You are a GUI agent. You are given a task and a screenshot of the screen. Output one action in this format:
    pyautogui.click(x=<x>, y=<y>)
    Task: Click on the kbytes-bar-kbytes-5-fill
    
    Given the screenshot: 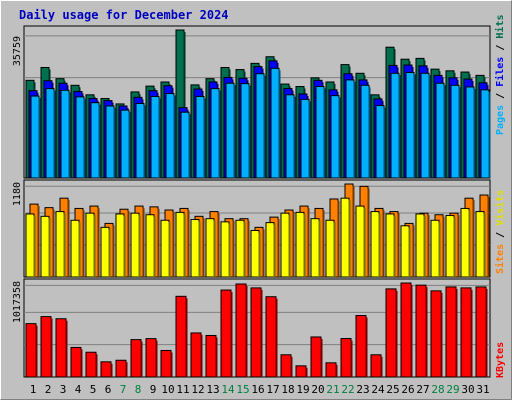 What is the action you would take?
    pyautogui.click(x=91, y=364)
    